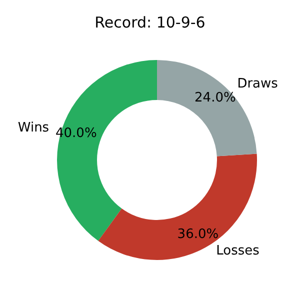 The width and height of the screenshot is (300, 300). I want to click on slice-label: Losses, so click(238, 251).